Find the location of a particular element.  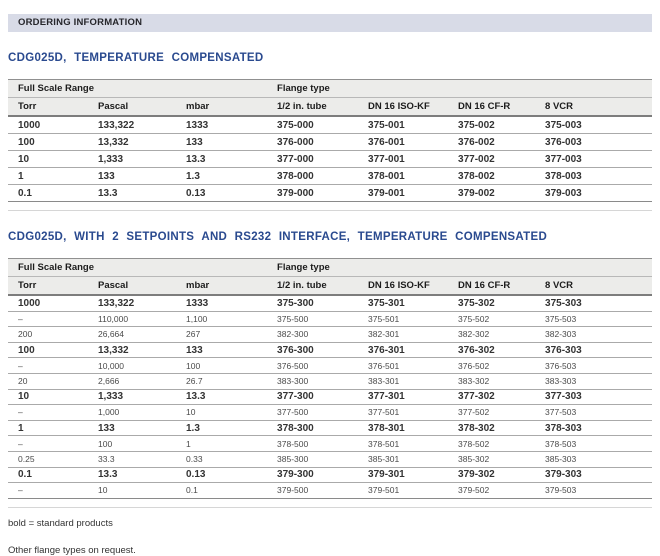

table-cell: 1.3 is located at coordinates (232, 428).